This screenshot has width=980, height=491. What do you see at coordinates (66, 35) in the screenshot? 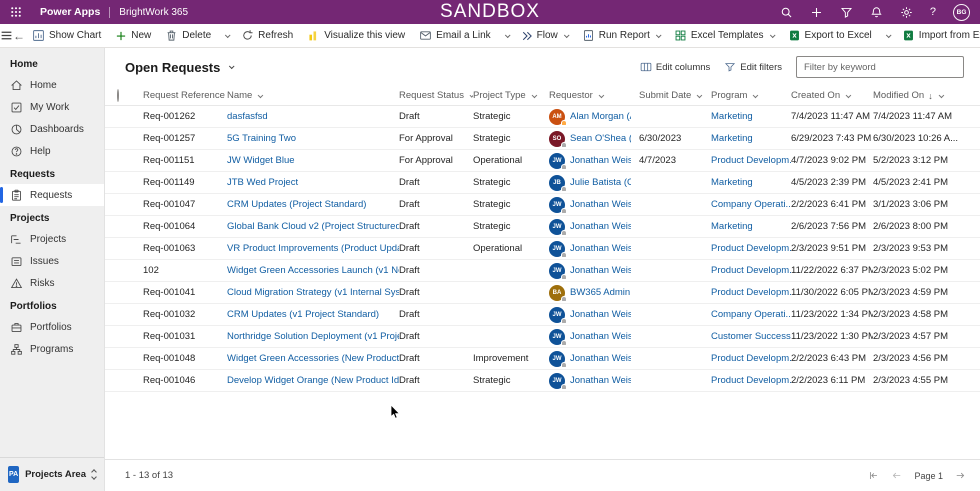
I see `show-chart-button: Show Chart` at bounding box center [66, 35].